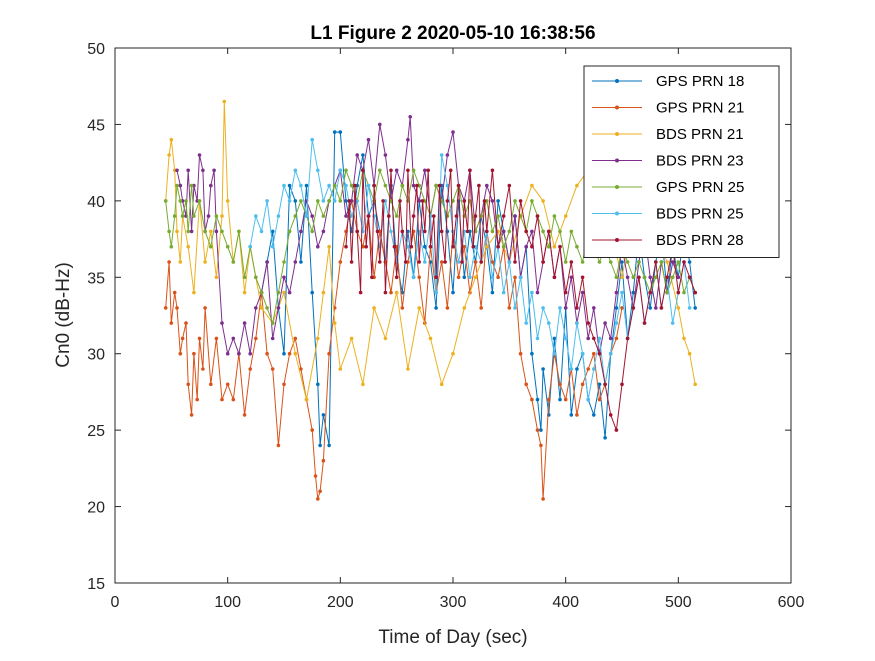  What do you see at coordinates (340, 602) in the screenshot?
I see `x-tick-label: 200` at bounding box center [340, 602].